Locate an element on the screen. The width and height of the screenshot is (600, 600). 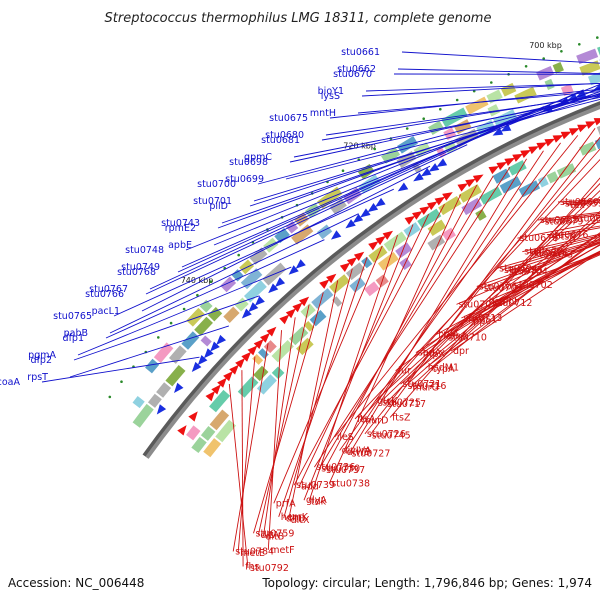
reverse-gene-label: fhs is located at coordinates (252, 567).